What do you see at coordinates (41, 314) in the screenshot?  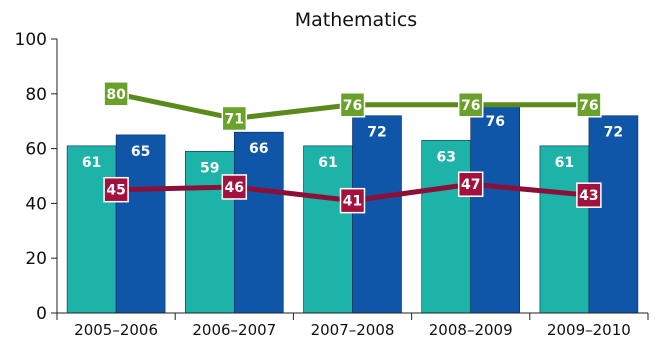 I see `y-tick-label: 0` at bounding box center [41, 314].